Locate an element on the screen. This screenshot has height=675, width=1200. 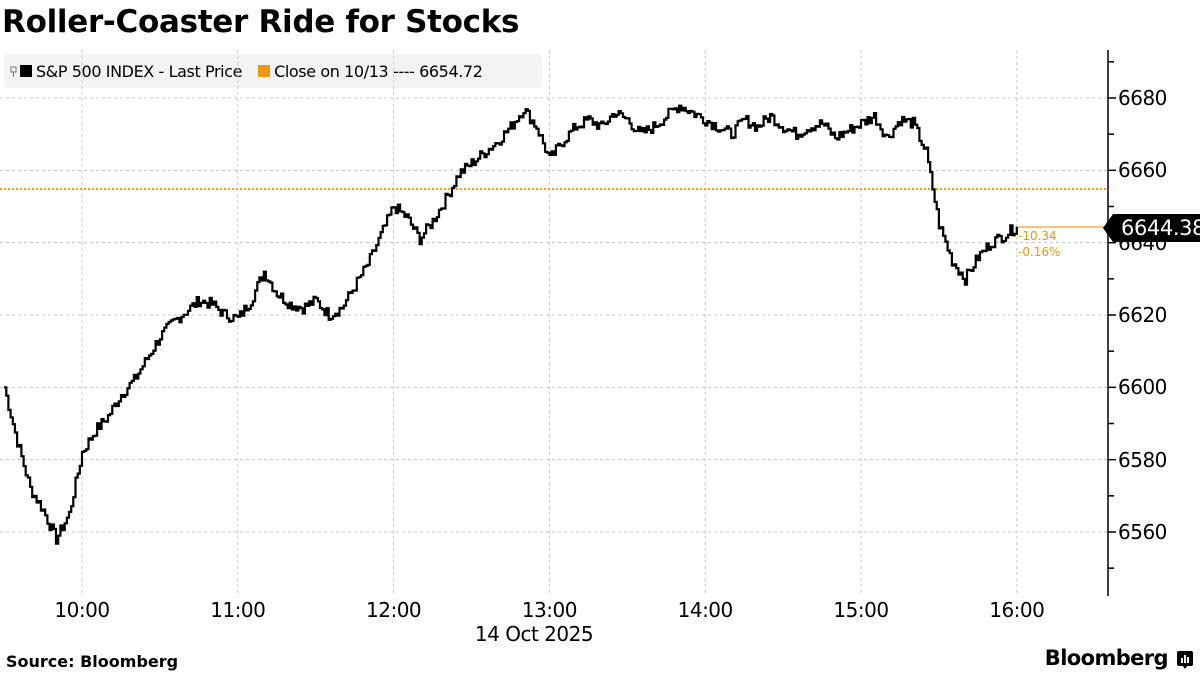
source-note: Source: Bloomberg is located at coordinates (92, 661).